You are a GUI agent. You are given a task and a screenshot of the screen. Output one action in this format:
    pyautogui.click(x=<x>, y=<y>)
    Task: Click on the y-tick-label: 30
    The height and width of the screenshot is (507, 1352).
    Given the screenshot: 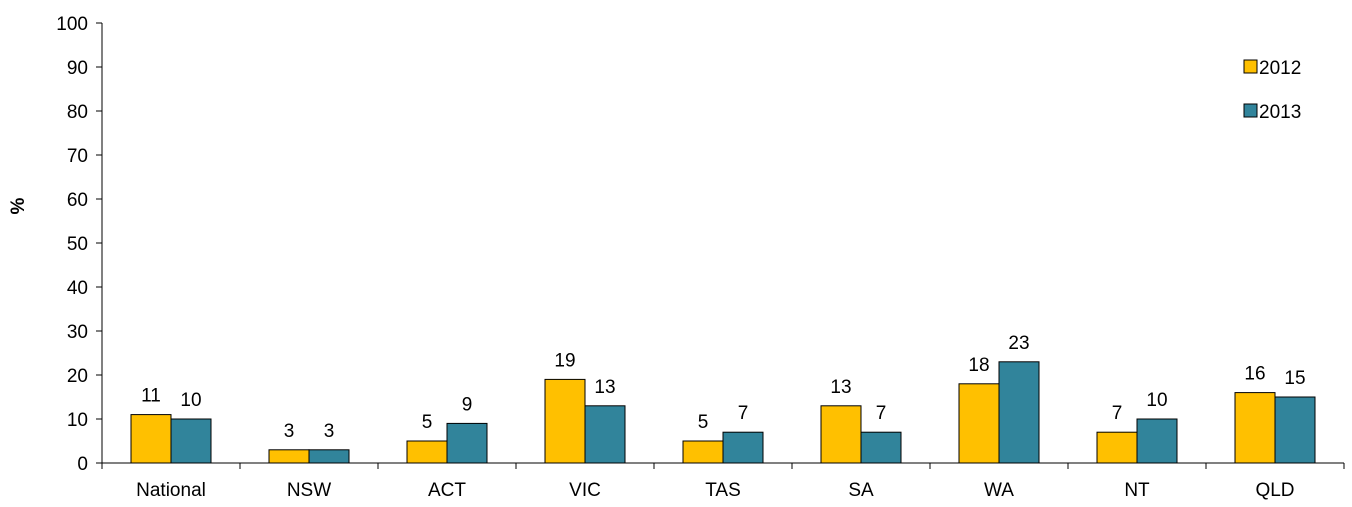 What is the action you would take?
    pyautogui.click(x=77, y=332)
    